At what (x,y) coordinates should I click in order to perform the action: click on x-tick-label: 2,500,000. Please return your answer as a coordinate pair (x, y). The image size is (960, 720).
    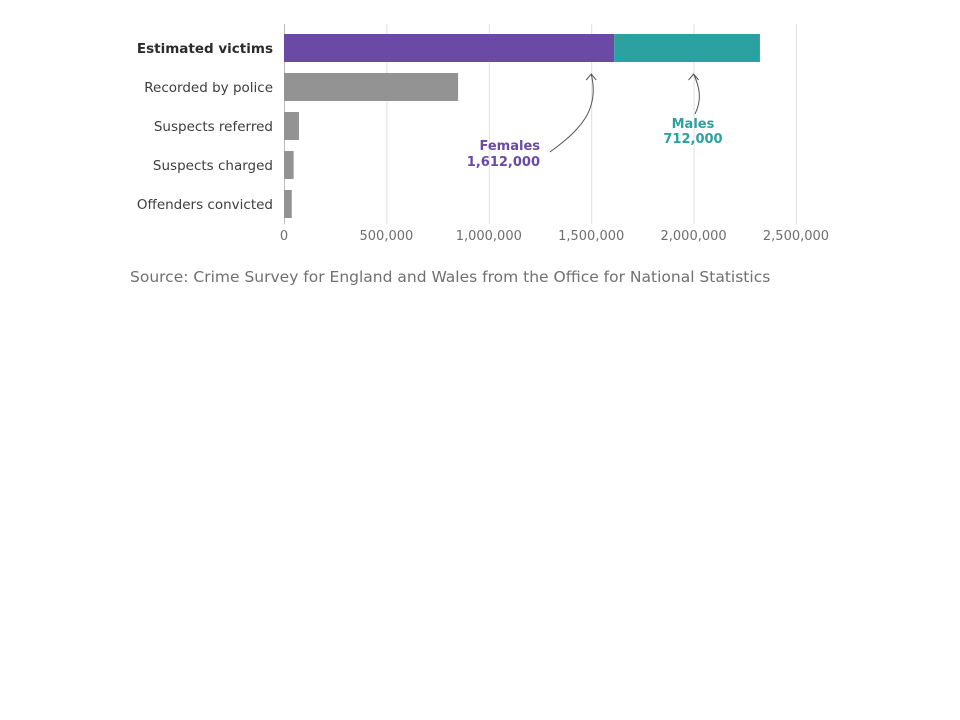
    Looking at the image, I should click on (796, 236).